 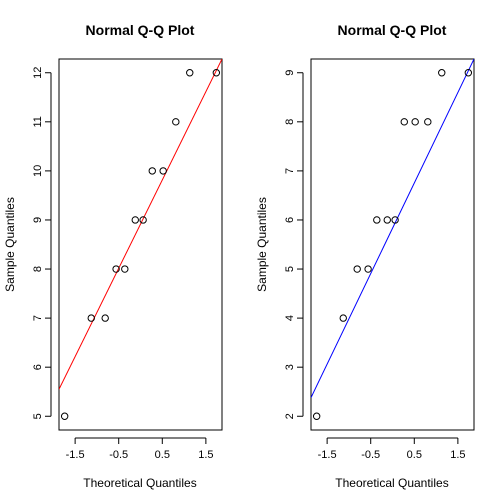 I want to click on y-tick-label: 2, so click(x=290, y=416).